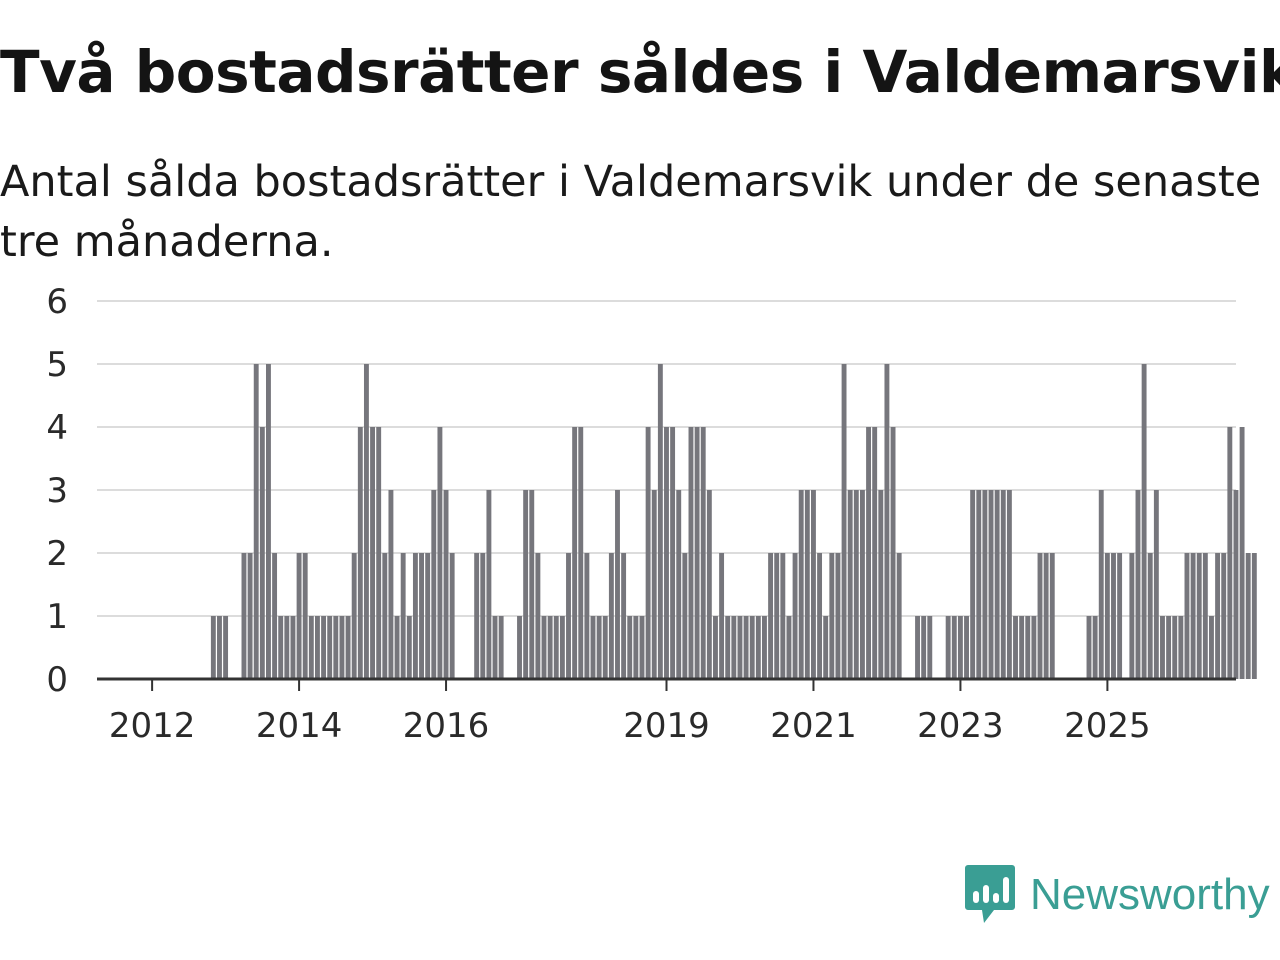 Image resolution: width=1280 pixels, height=960 pixels. Describe the element at coordinates (57, 491) in the screenshot. I see `y-axis-labels: 0 1 2 3 4 5 6` at that location.